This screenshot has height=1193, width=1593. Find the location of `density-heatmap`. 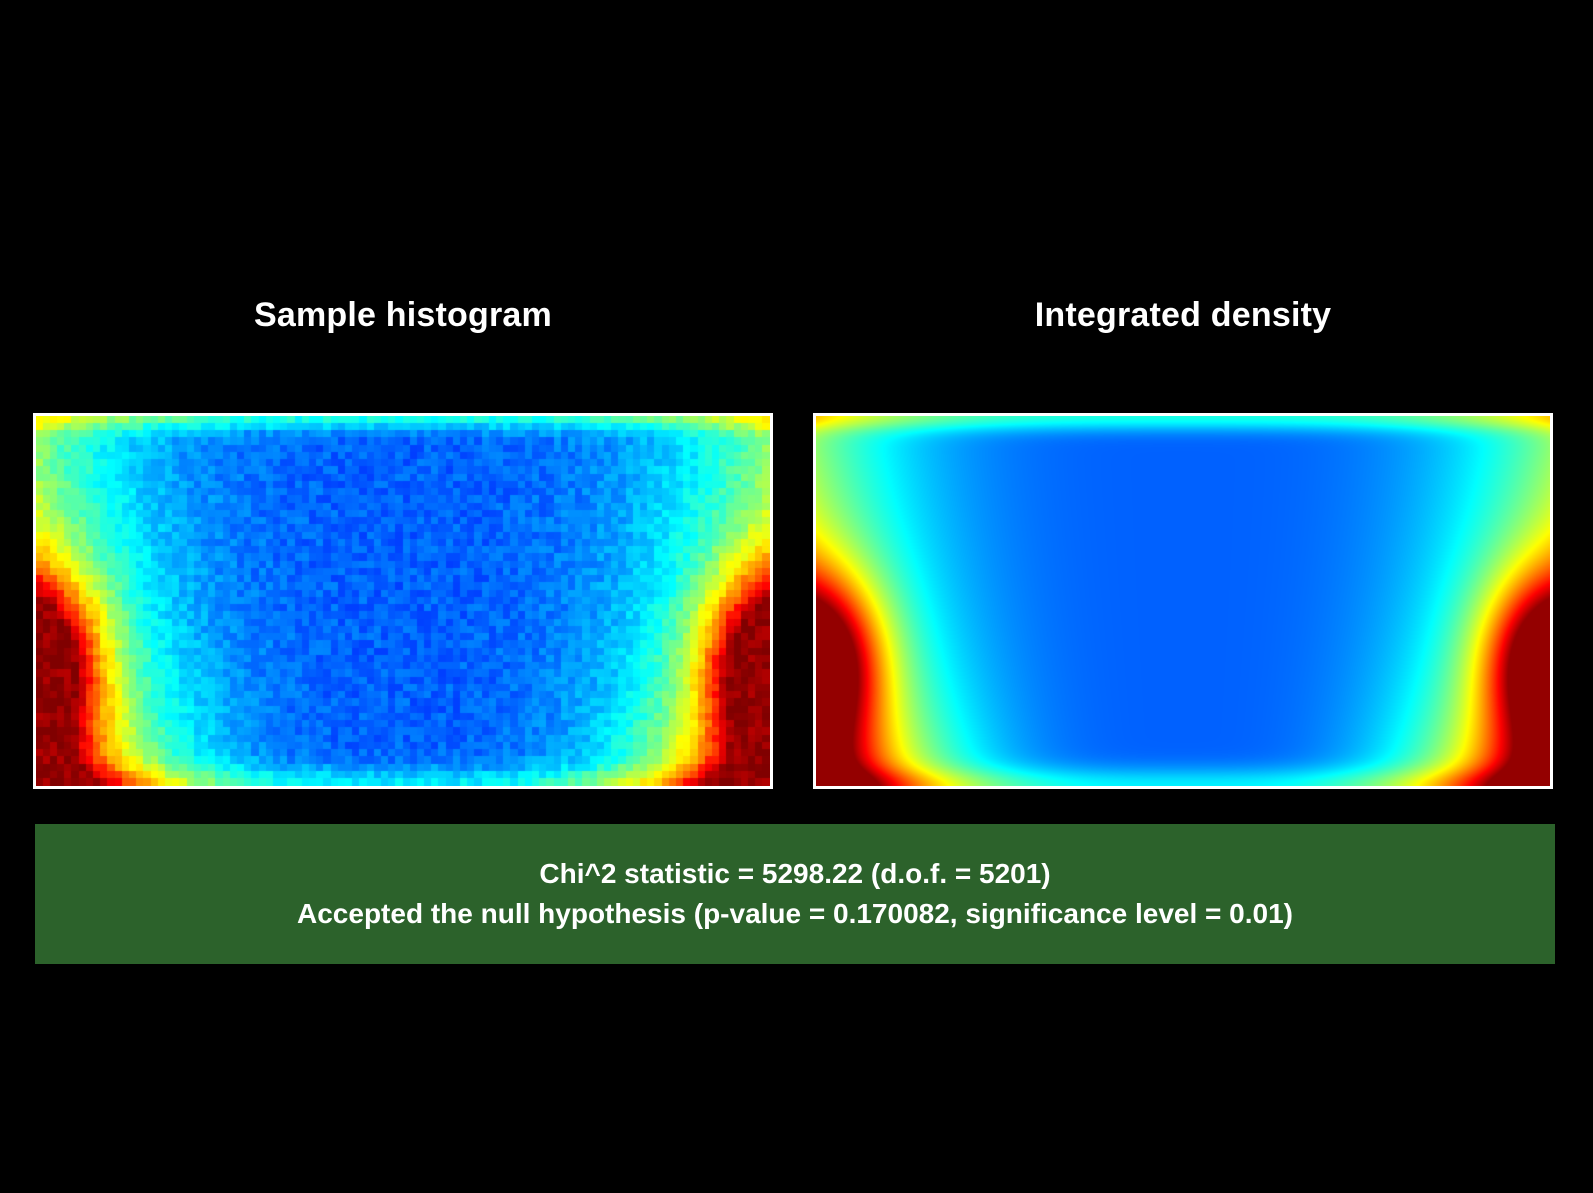

density-heatmap is located at coordinates (1183, 601).